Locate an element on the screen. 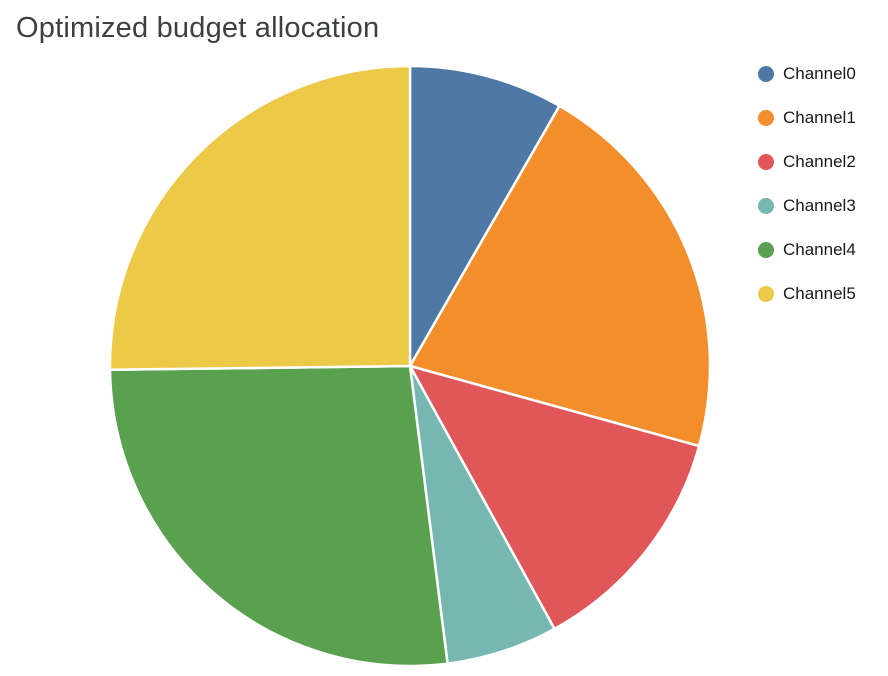 The image size is (888, 676). legend-item-channel5: Channel5 is located at coordinates (807, 294).